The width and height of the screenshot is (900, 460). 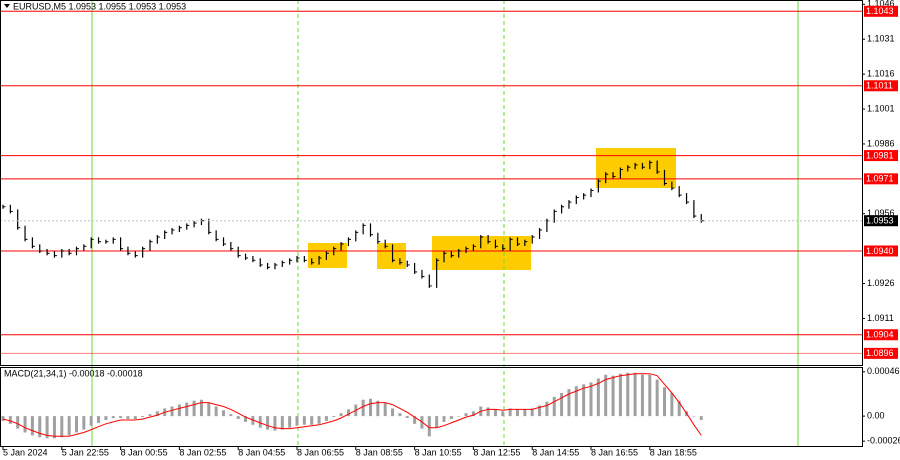 I want to click on y-tick-label: 1.0926, so click(x=881, y=283).